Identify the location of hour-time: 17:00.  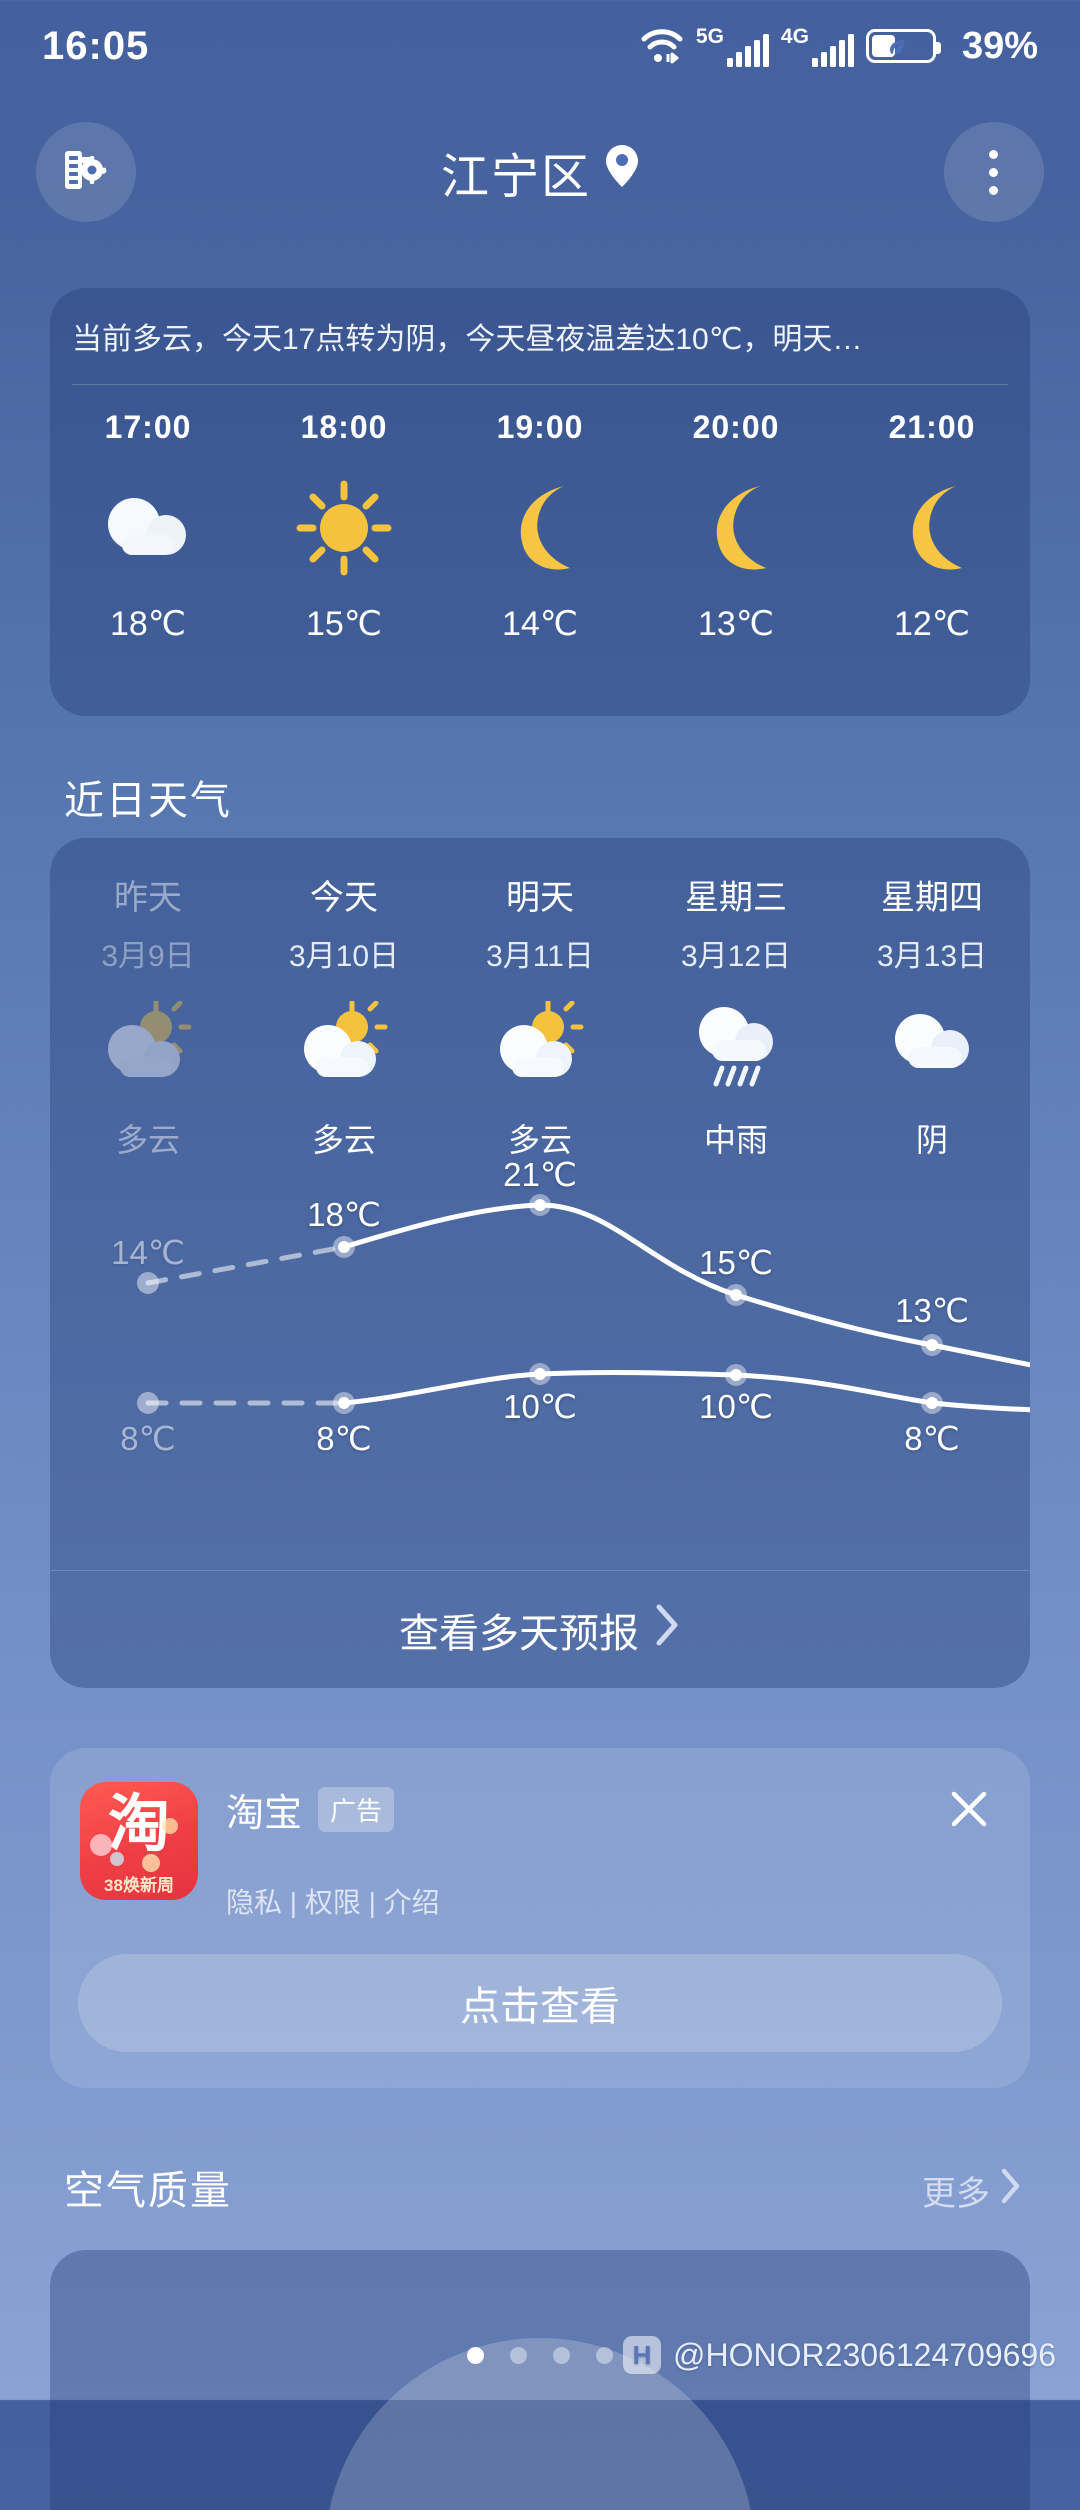
(148, 427).